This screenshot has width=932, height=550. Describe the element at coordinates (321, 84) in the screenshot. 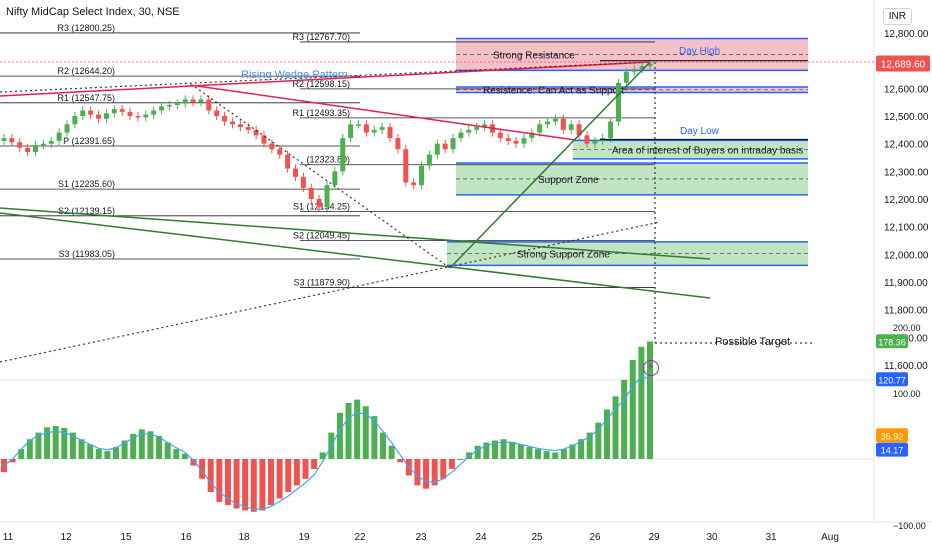

I see `pivot-label: R2 (12598.15)` at that location.